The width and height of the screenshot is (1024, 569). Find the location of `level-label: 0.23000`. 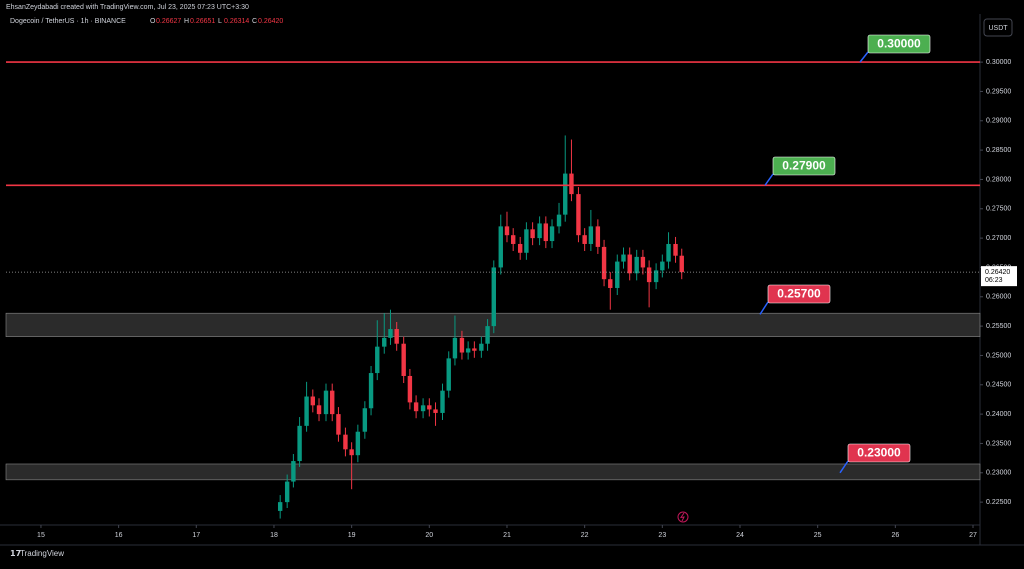

level-label: 0.23000 is located at coordinates (879, 453).